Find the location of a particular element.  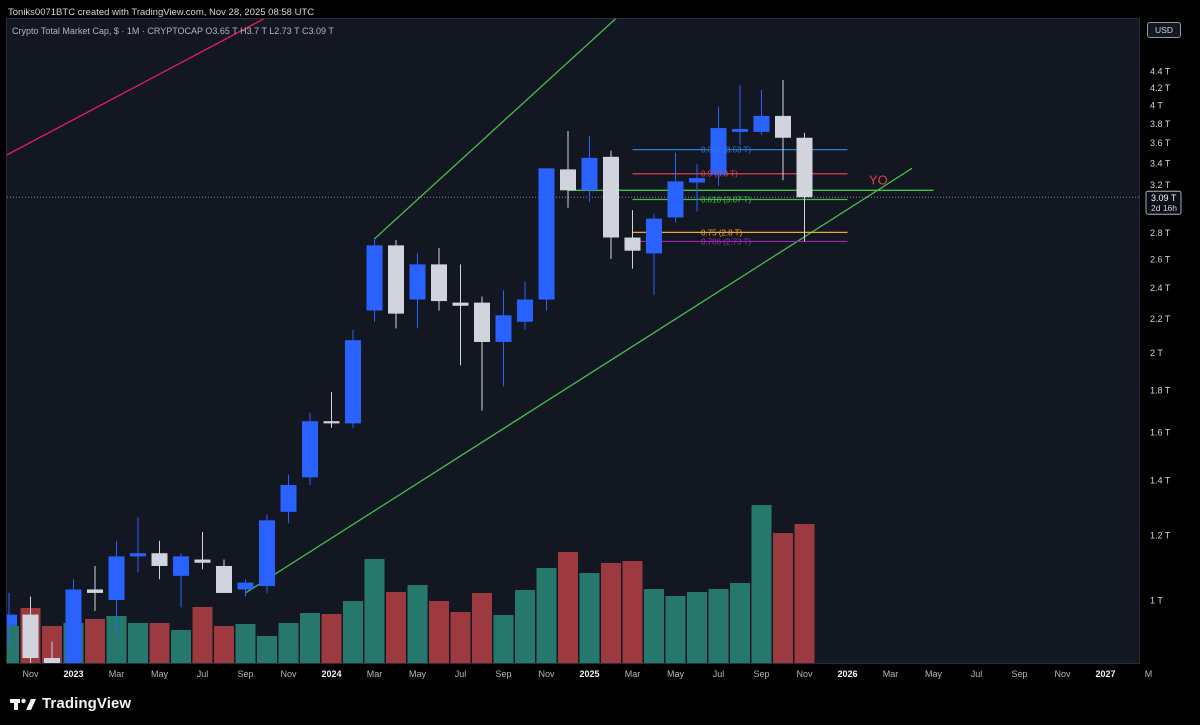

trendline-long-term-resistance is located at coordinates (136, 87).